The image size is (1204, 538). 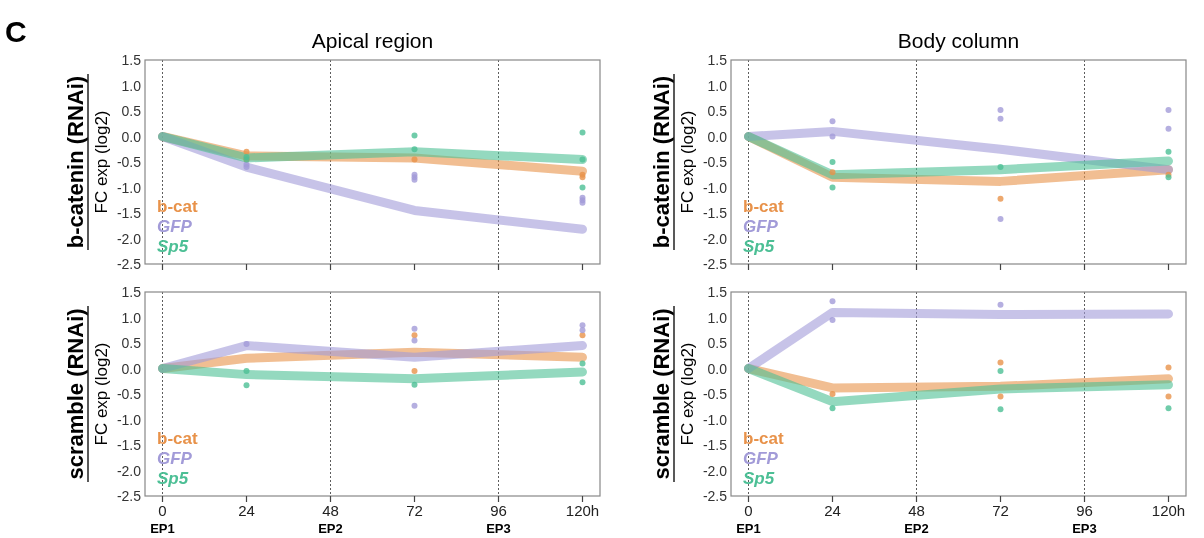 What do you see at coordinates (958, 40) in the screenshot?
I see `chart-title: Body column` at bounding box center [958, 40].